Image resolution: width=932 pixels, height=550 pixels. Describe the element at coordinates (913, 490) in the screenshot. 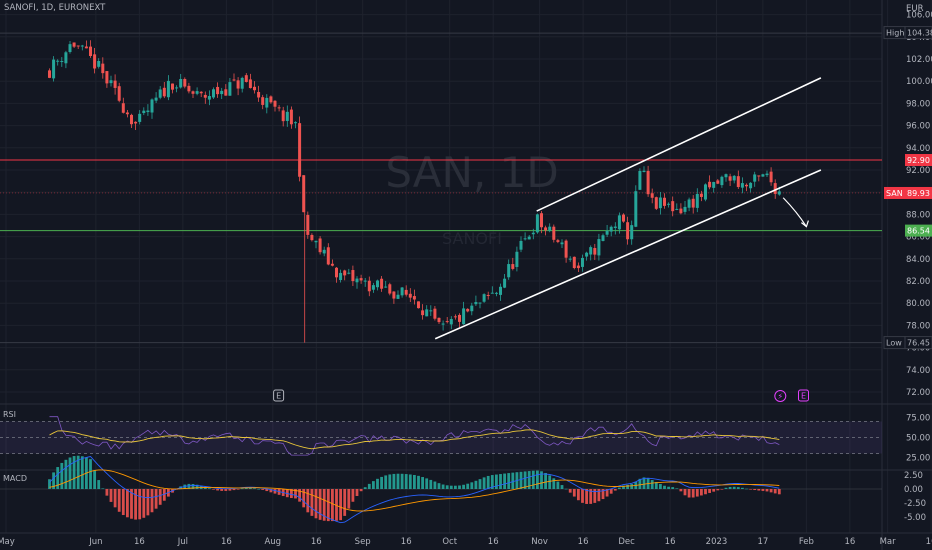

I see `macd-tick-label: 0.00` at that location.